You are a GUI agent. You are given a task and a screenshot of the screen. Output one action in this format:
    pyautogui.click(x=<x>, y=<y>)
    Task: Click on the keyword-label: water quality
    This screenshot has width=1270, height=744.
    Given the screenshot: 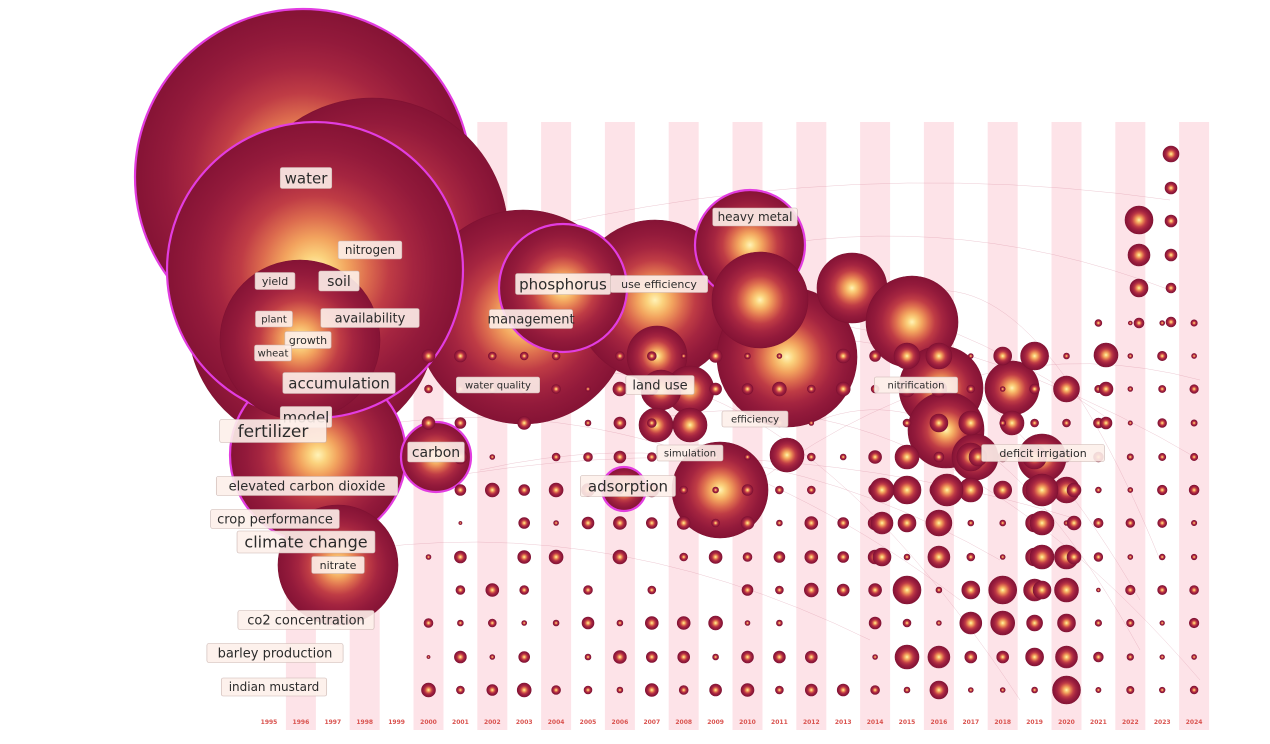 What is the action you would take?
    pyautogui.click(x=497, y=385)
    